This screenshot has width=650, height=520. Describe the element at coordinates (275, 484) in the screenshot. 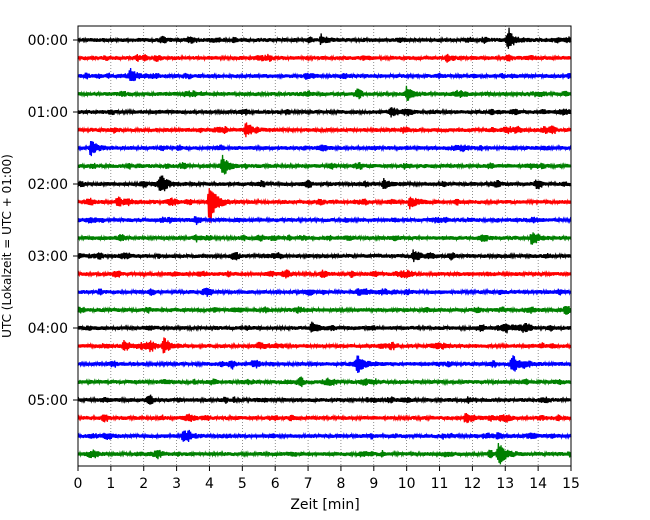

I see `x-tick-label: 6` at that location.